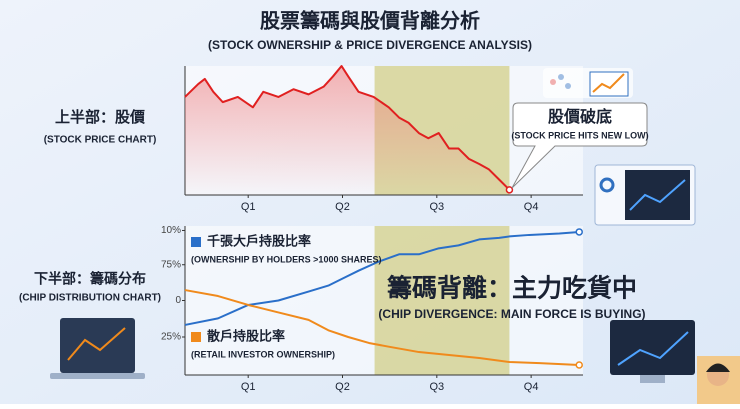  What do you see at coordinates (246, 335) in the screenshot?
I see `legend-label: 散戶持股比率` at bounding box center [246, 335].